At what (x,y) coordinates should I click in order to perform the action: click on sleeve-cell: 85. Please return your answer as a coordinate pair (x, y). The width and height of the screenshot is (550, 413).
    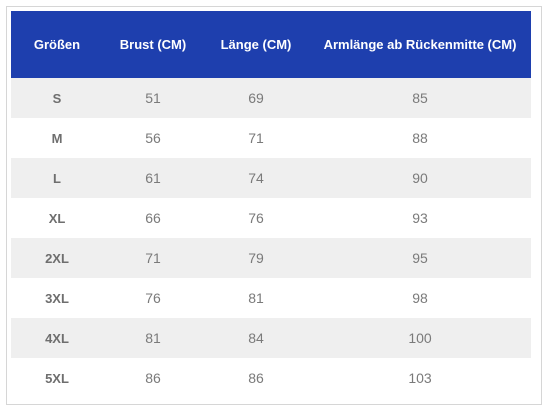
    Looking at the image, I should click on (420, 98).